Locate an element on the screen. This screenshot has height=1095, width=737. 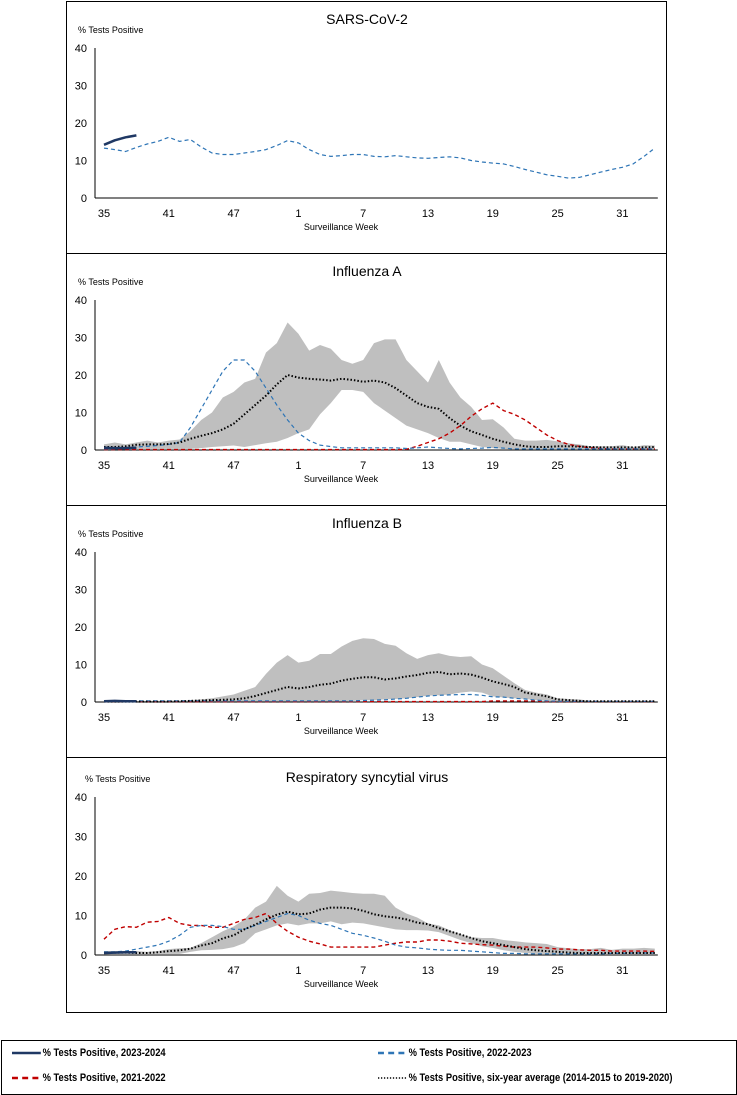
legend-label: % Tests Positive, 2022-2023 is located at coordinates (470, 1053).